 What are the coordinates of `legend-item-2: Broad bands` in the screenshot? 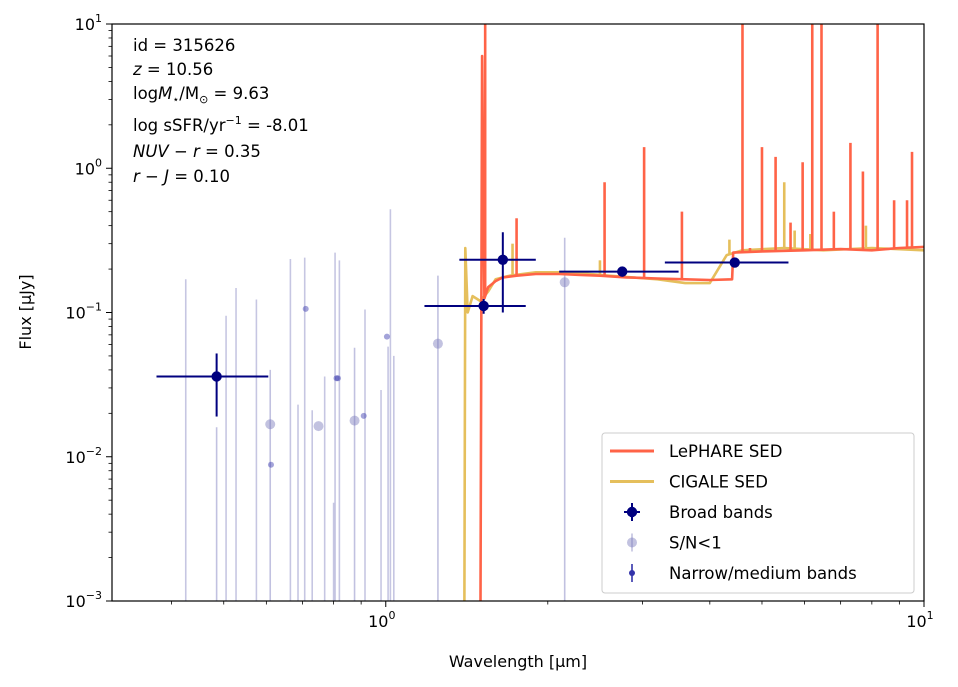 It's located at (698, 512).